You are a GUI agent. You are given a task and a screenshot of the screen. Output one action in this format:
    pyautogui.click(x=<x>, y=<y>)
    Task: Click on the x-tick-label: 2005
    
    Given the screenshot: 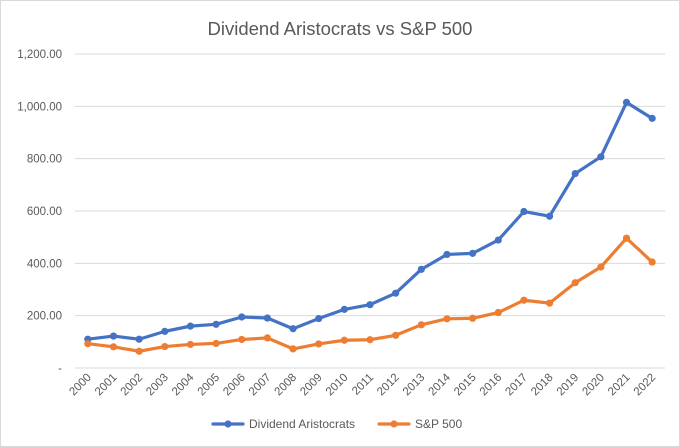 What is the action you would take?
    pyautogui.click(x=209, y=385)
    